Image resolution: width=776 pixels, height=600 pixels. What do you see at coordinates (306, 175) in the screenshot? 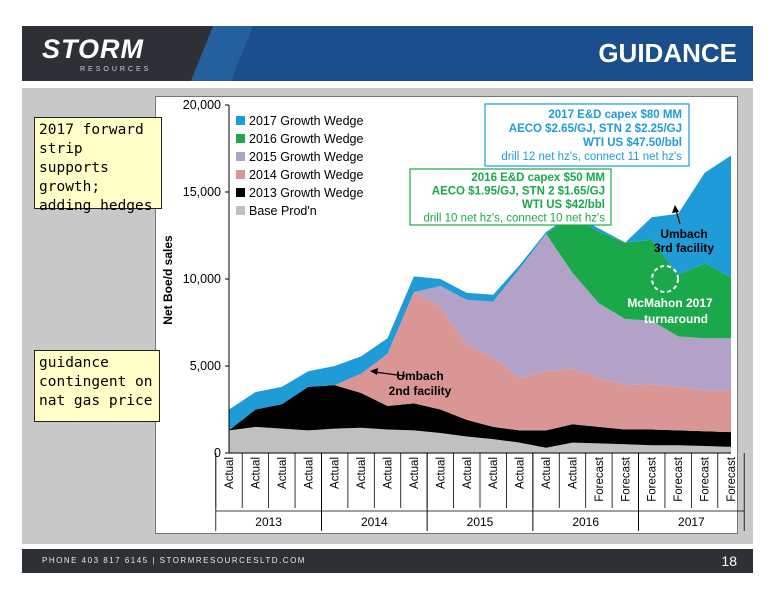
I see `legend-entry: 2014 Growth Wedge` at bounding box center [306, 175].